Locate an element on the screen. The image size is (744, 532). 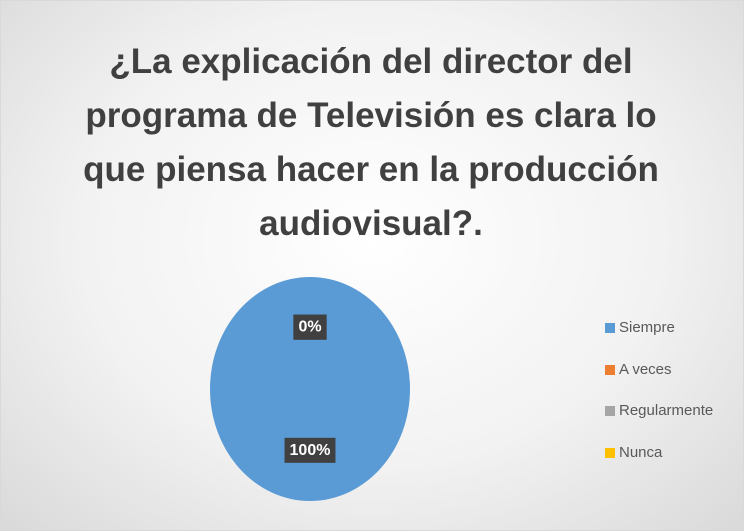
pie-slice is located at coordinates (310, 389).